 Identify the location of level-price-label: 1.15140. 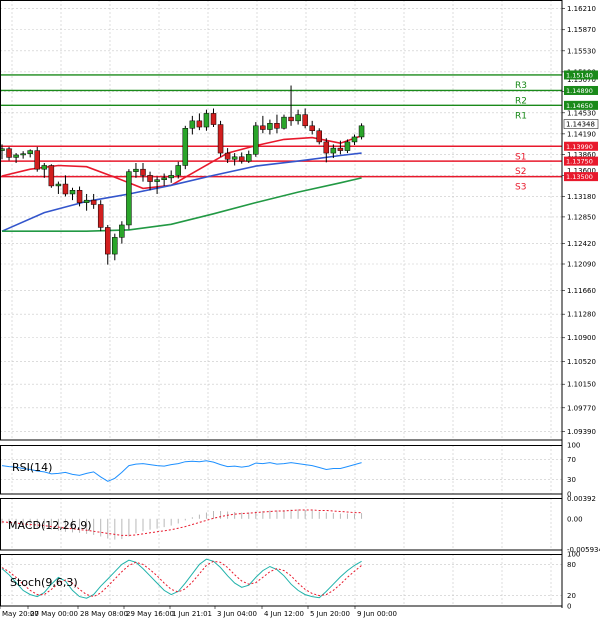
(579, 75).